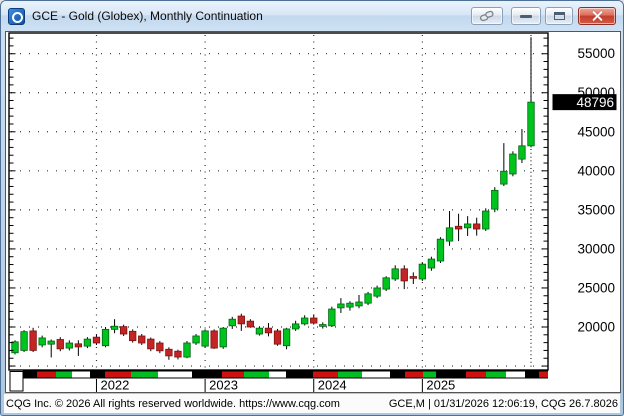 The height and width of the screenshot is (416, 624). I want to click on link-button, so click(487, 16).